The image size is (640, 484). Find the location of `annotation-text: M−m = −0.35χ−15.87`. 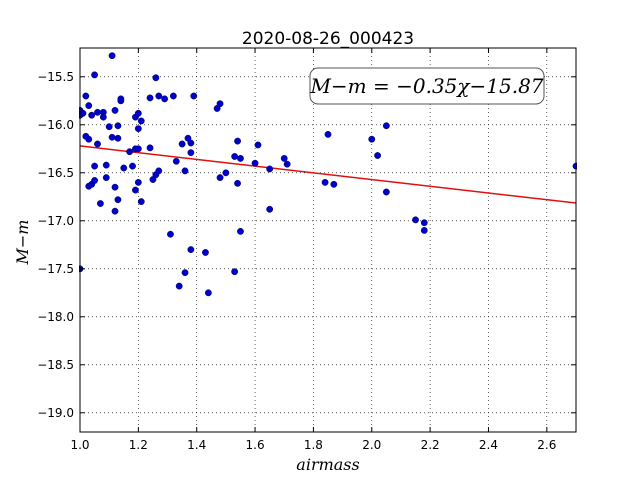

annotation-text: M−m = −0.35χ−15.87 is located at coordinates (426, 86).